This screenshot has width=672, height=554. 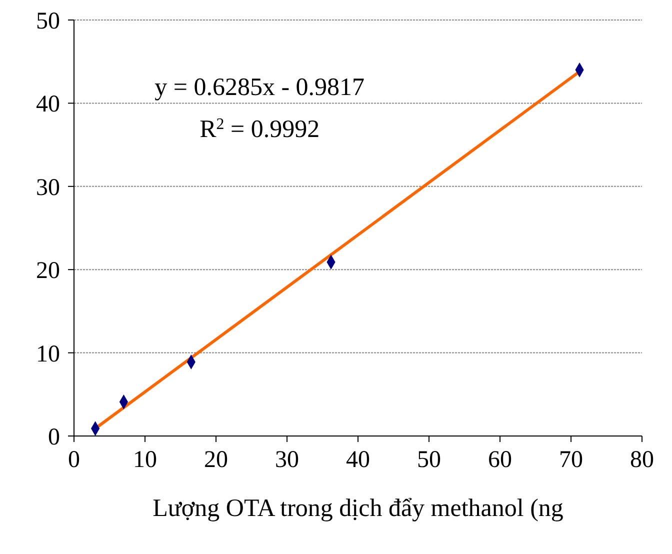 I want to click on y-tick-label: 40, so click(x=48, y=105).